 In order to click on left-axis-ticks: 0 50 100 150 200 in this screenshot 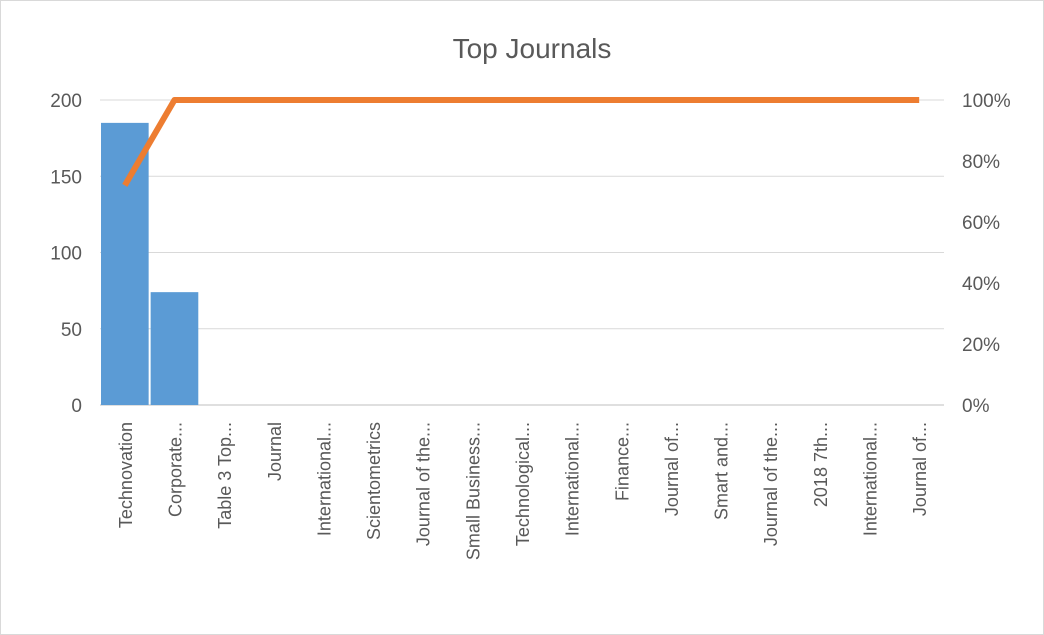, I will do `click(66, 254)`.